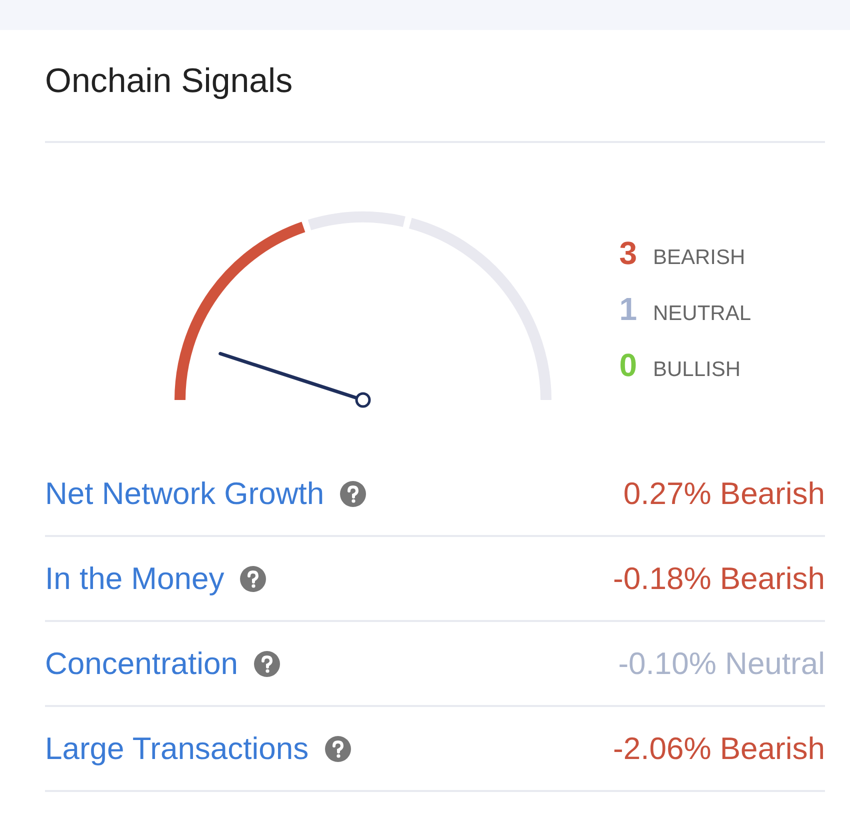 This screenshot has width=850, height=824. Describe the element at coordinates (719, 578) in the screenshot. I see `text: -0.18% Bearish` at that location.